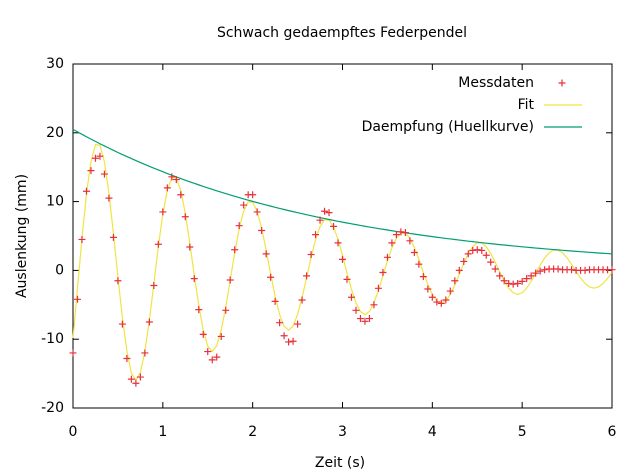 This screenshot has width=640, height=476. Describe the element at coordinates (252, 432) in the screenshot. I see `x-tick-label: 2` at that location.